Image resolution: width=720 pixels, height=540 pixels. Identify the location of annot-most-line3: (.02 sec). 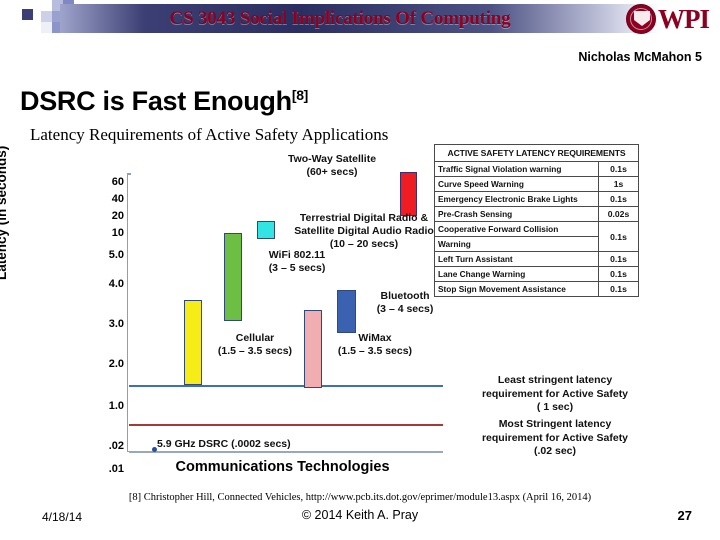
(555, 451).